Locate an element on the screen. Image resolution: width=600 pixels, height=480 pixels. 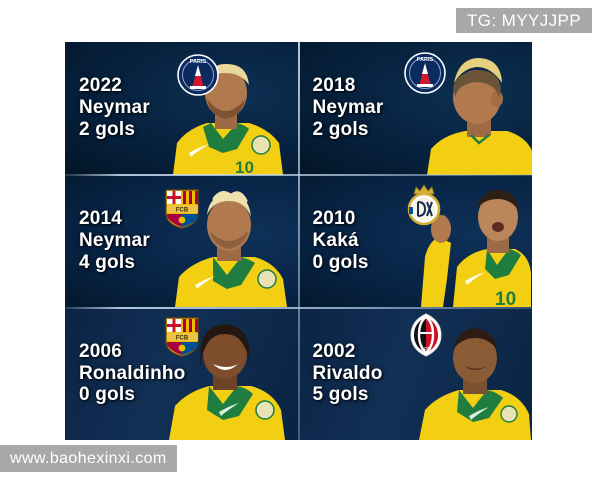
collage-panel-2006: FCB 2006 Ronaldinho 0 gols is located at coordinates (182, 373).